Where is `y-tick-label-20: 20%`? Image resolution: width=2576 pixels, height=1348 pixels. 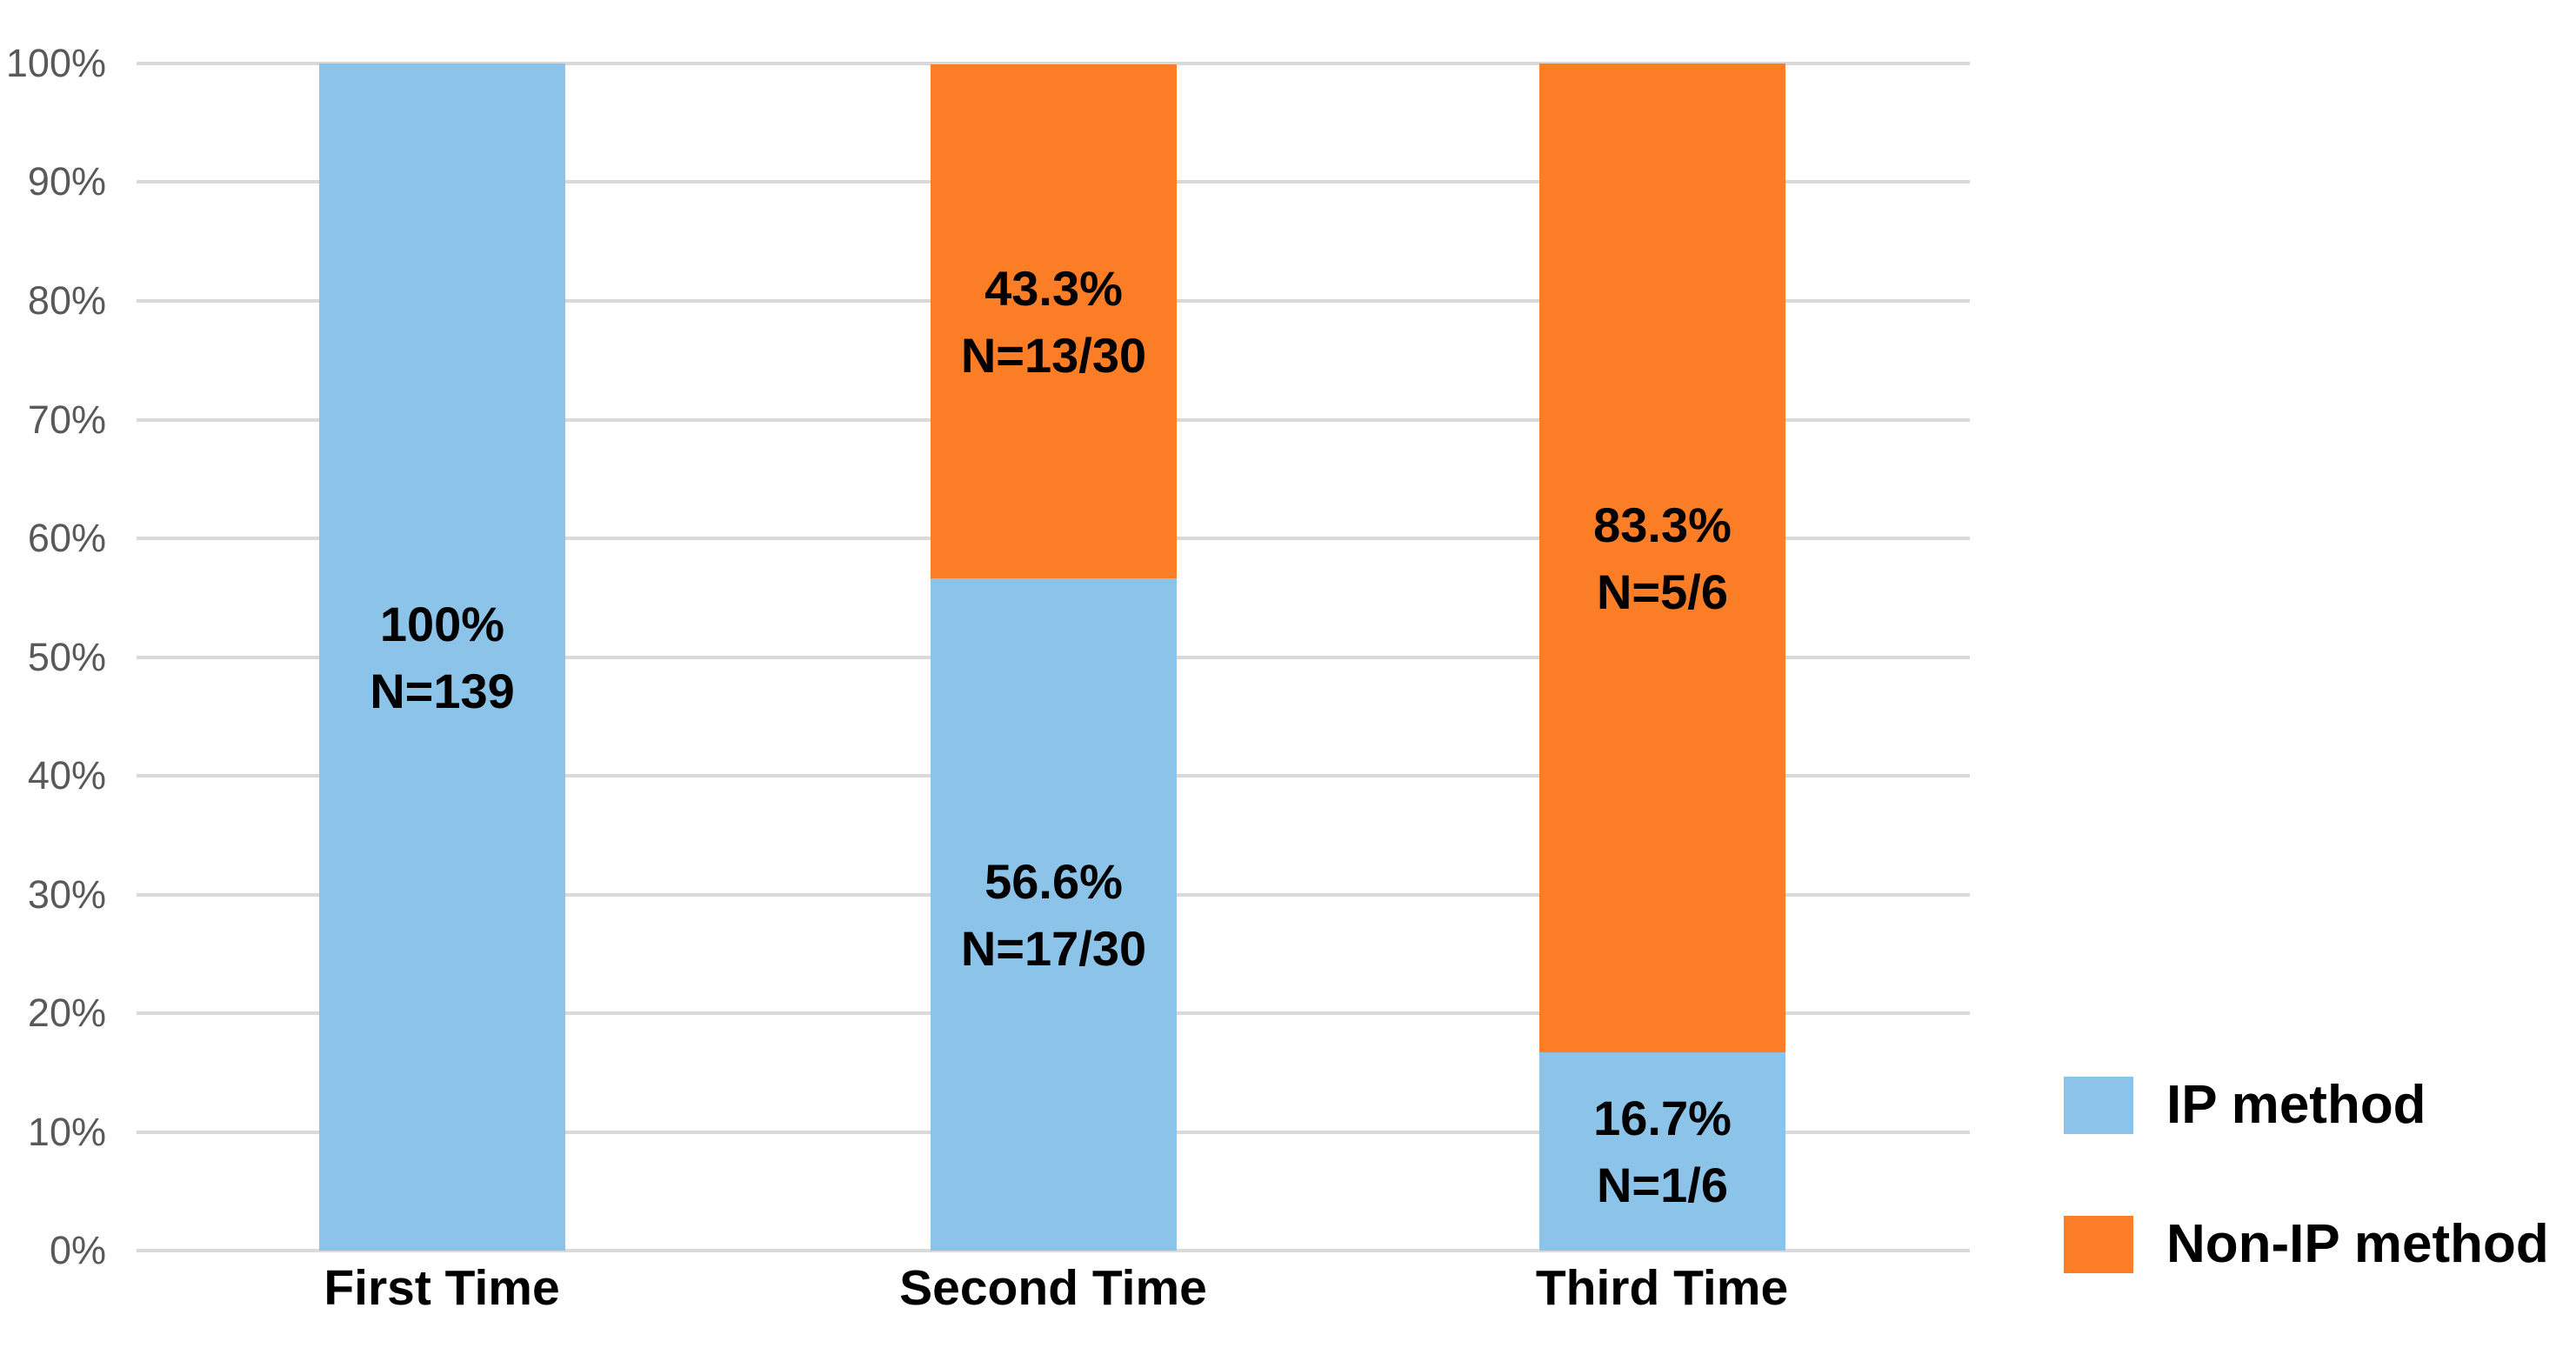
y-tick-label-20: 20% is located at coordinates (66, 1013).